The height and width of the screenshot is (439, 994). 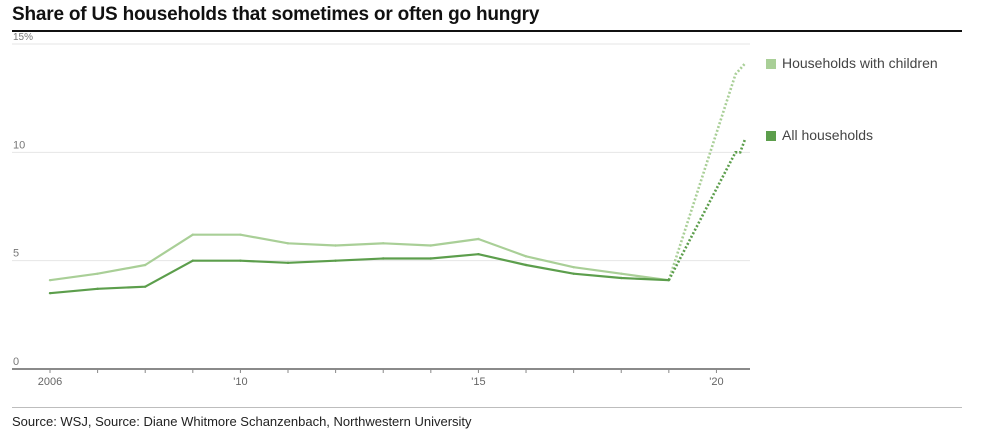 I want to click on legend-label-0: Households with children, so click(x=860, y=63).